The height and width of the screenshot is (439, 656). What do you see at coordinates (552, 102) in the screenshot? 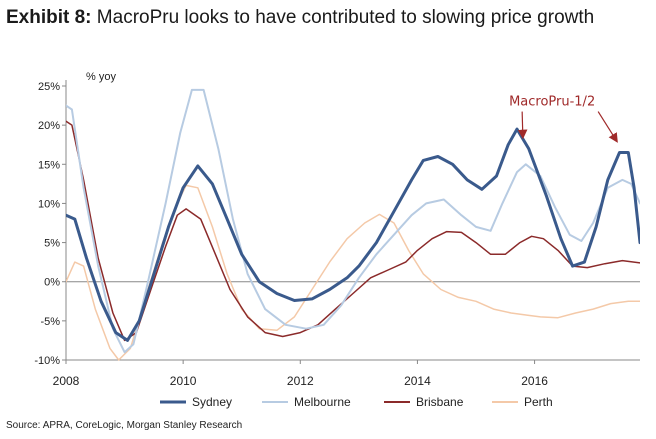
I see `annotation-label: MacroPru-1/2` at bounding box center [552, 102].